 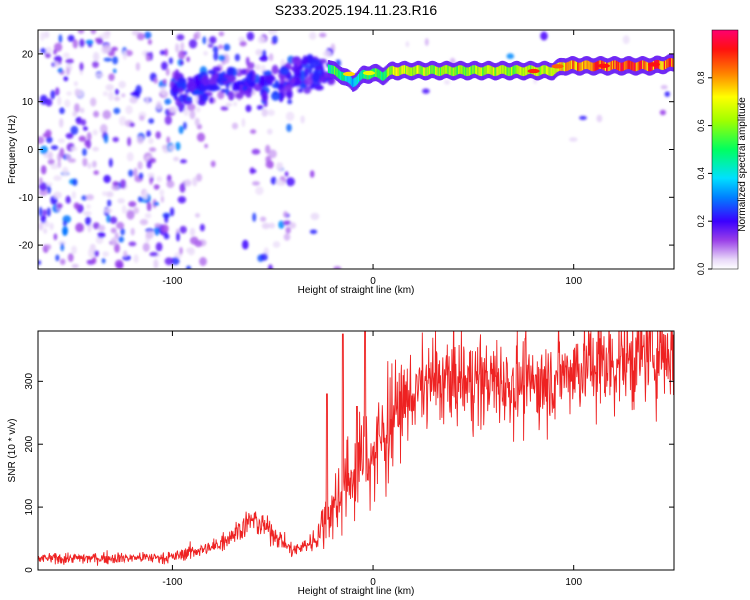 I want to click on y-tick-label: -10, so click(x=26, y=198).